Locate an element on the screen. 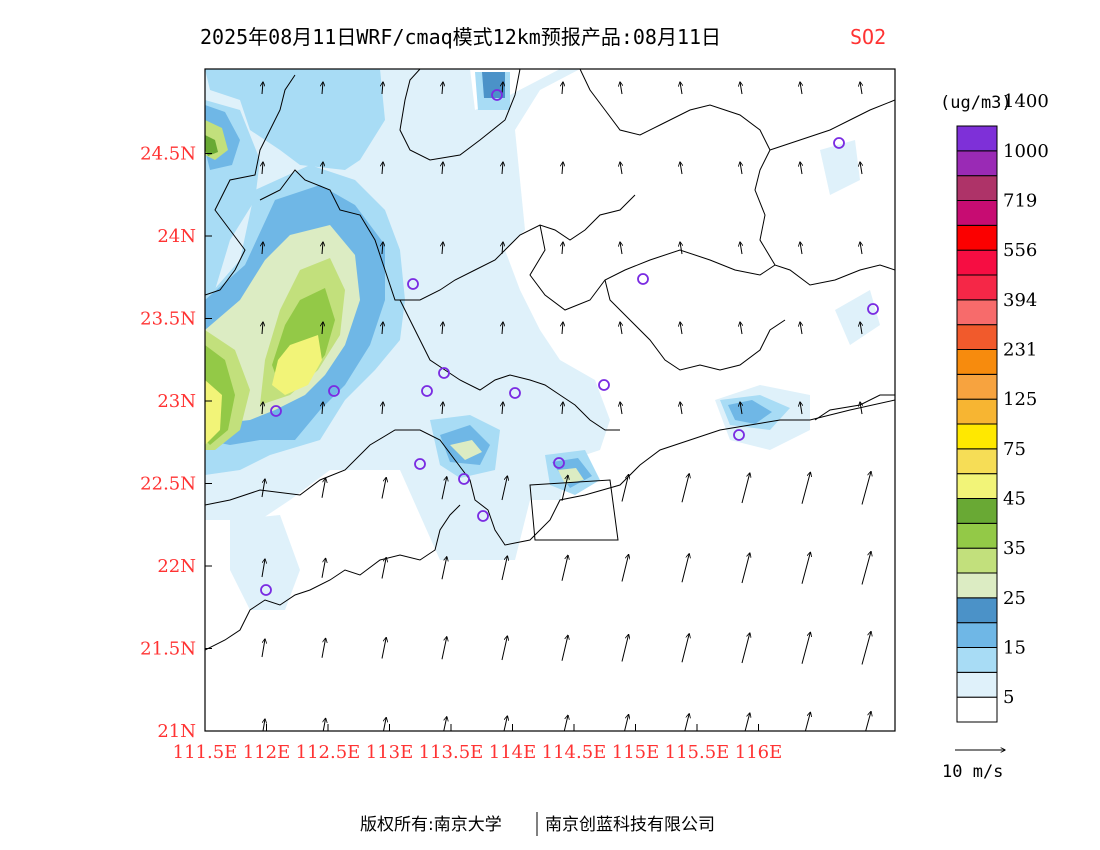  legend-label: 1400 is located at coordinates (1026, 101).